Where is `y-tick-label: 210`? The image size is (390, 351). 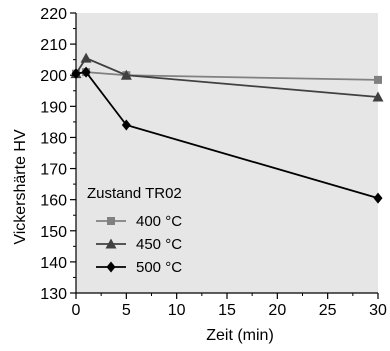
y-tick-label: 210 is located at coordinates (53, 45).